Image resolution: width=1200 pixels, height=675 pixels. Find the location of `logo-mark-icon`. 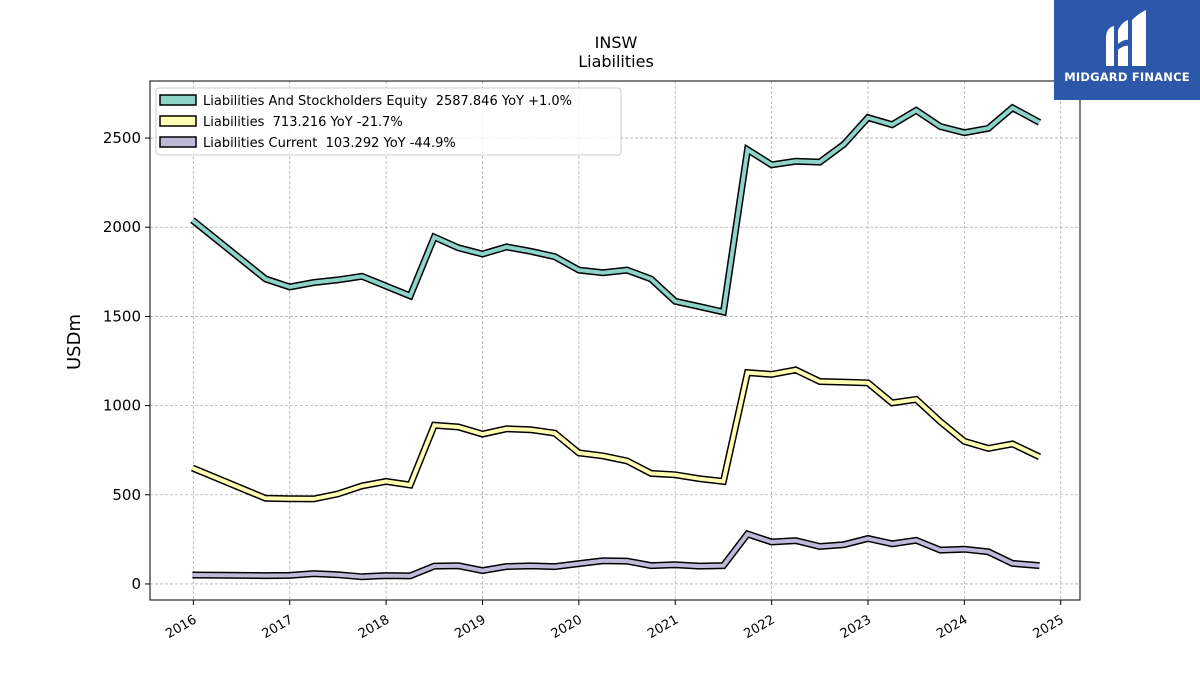

logo-mark-icon is located at coordinates (1126, 38).